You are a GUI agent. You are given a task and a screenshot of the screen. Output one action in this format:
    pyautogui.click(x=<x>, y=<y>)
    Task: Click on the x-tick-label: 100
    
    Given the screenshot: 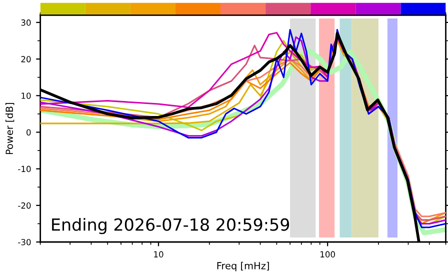 What is the action you would take?
    pyautogui.click(x=327, y=254)
    